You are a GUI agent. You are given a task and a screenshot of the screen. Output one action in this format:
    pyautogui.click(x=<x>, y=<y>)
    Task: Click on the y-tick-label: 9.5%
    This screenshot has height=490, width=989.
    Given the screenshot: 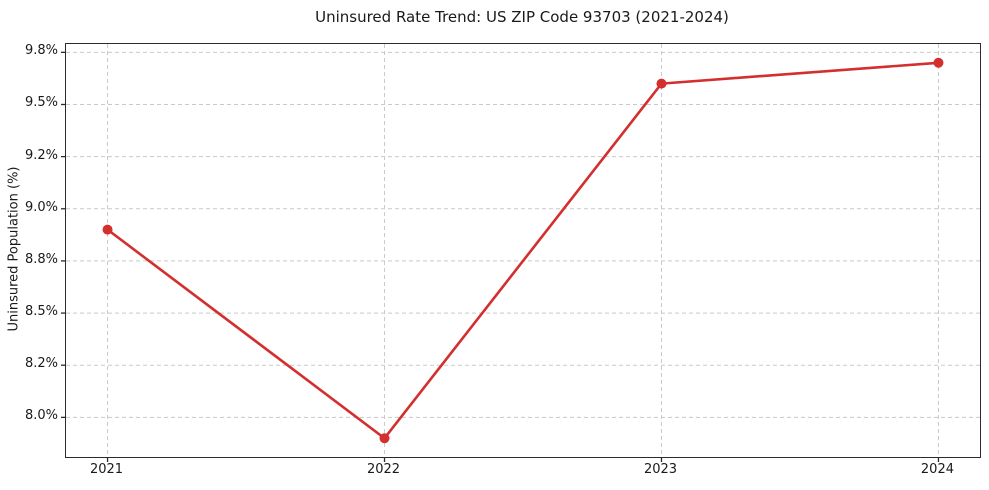 What is the action you would take?
    pyautogui.click(x=41, y=103)
    